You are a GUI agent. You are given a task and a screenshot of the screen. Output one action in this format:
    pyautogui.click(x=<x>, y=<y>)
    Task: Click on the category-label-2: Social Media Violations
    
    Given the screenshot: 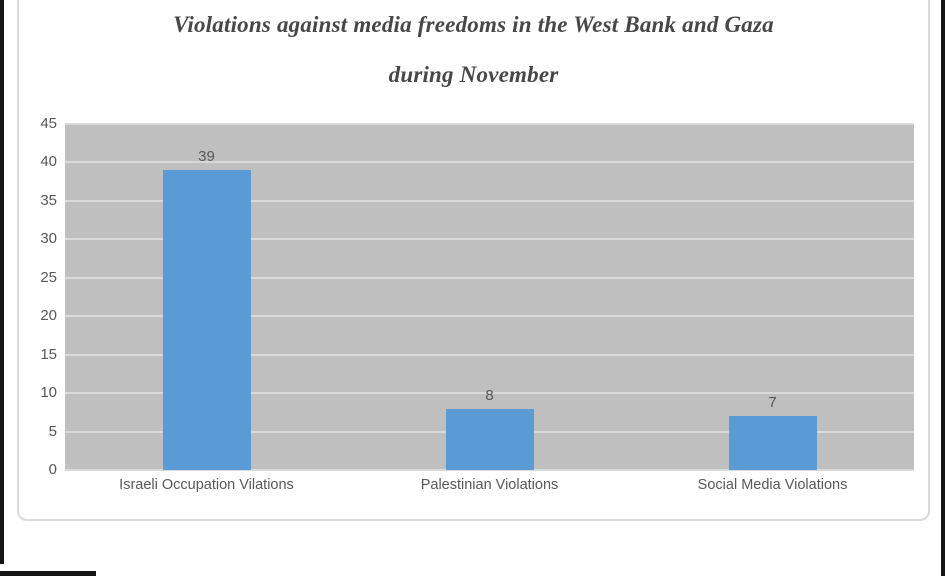 What is the action you would take?
    pyautogui.click(x=772, y=485)
    